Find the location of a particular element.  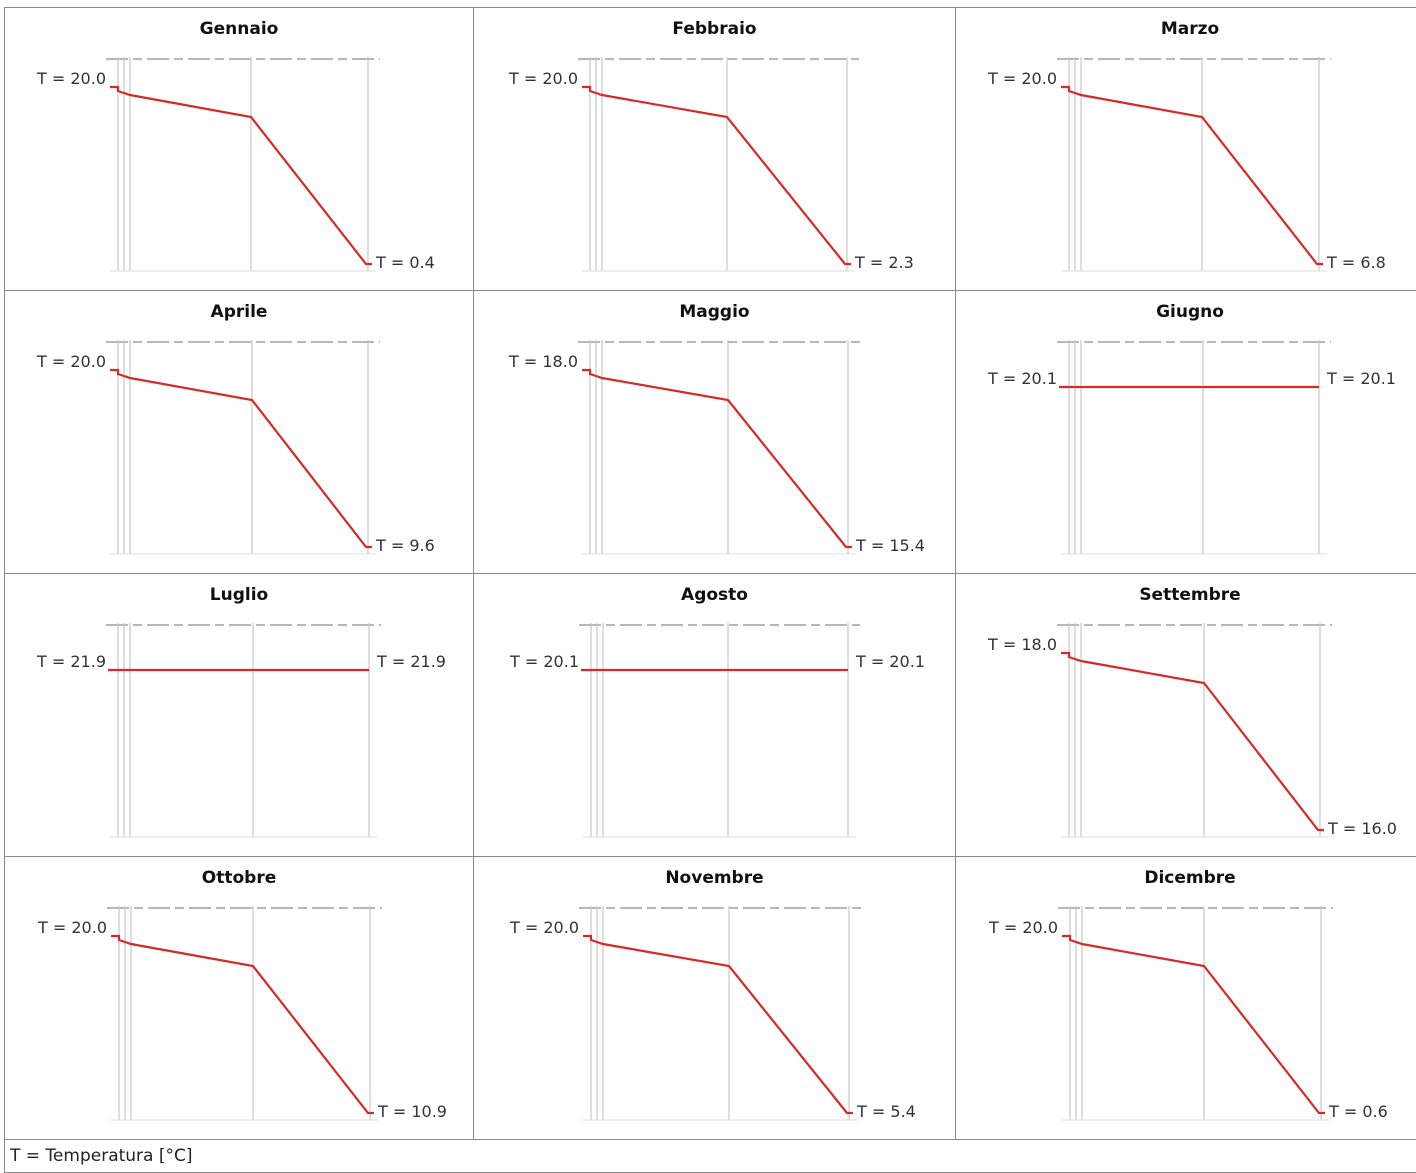

chart-cell: Marzo T = 20.0 T = 6.8 is located at coordinates (1186, 149).